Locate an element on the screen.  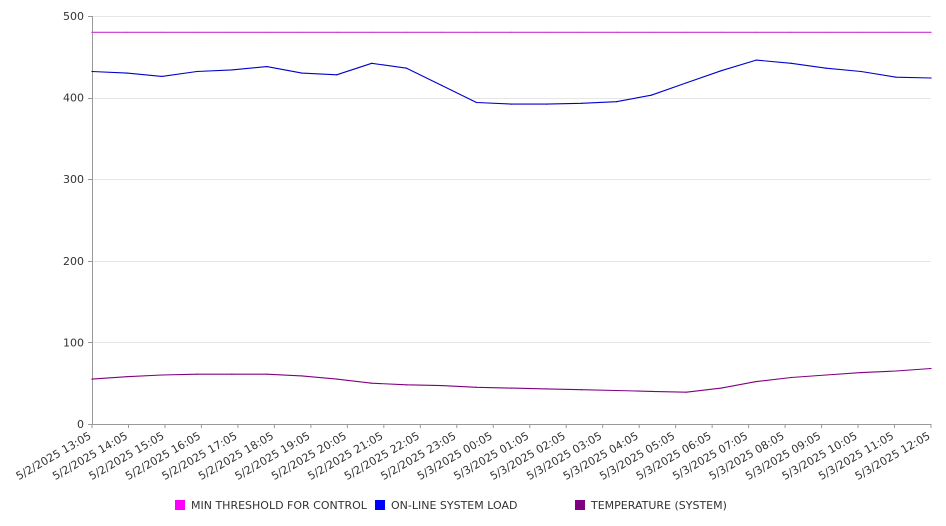
y-tick-label: 300 is located at coordinates (73, 179).